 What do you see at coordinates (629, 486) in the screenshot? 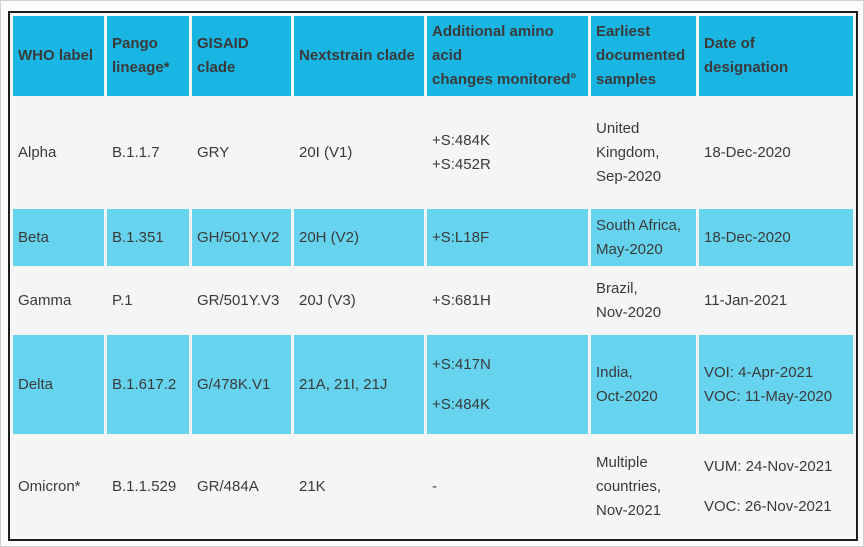
I see `cell-line: countries,` at bounding box center [629, 486].